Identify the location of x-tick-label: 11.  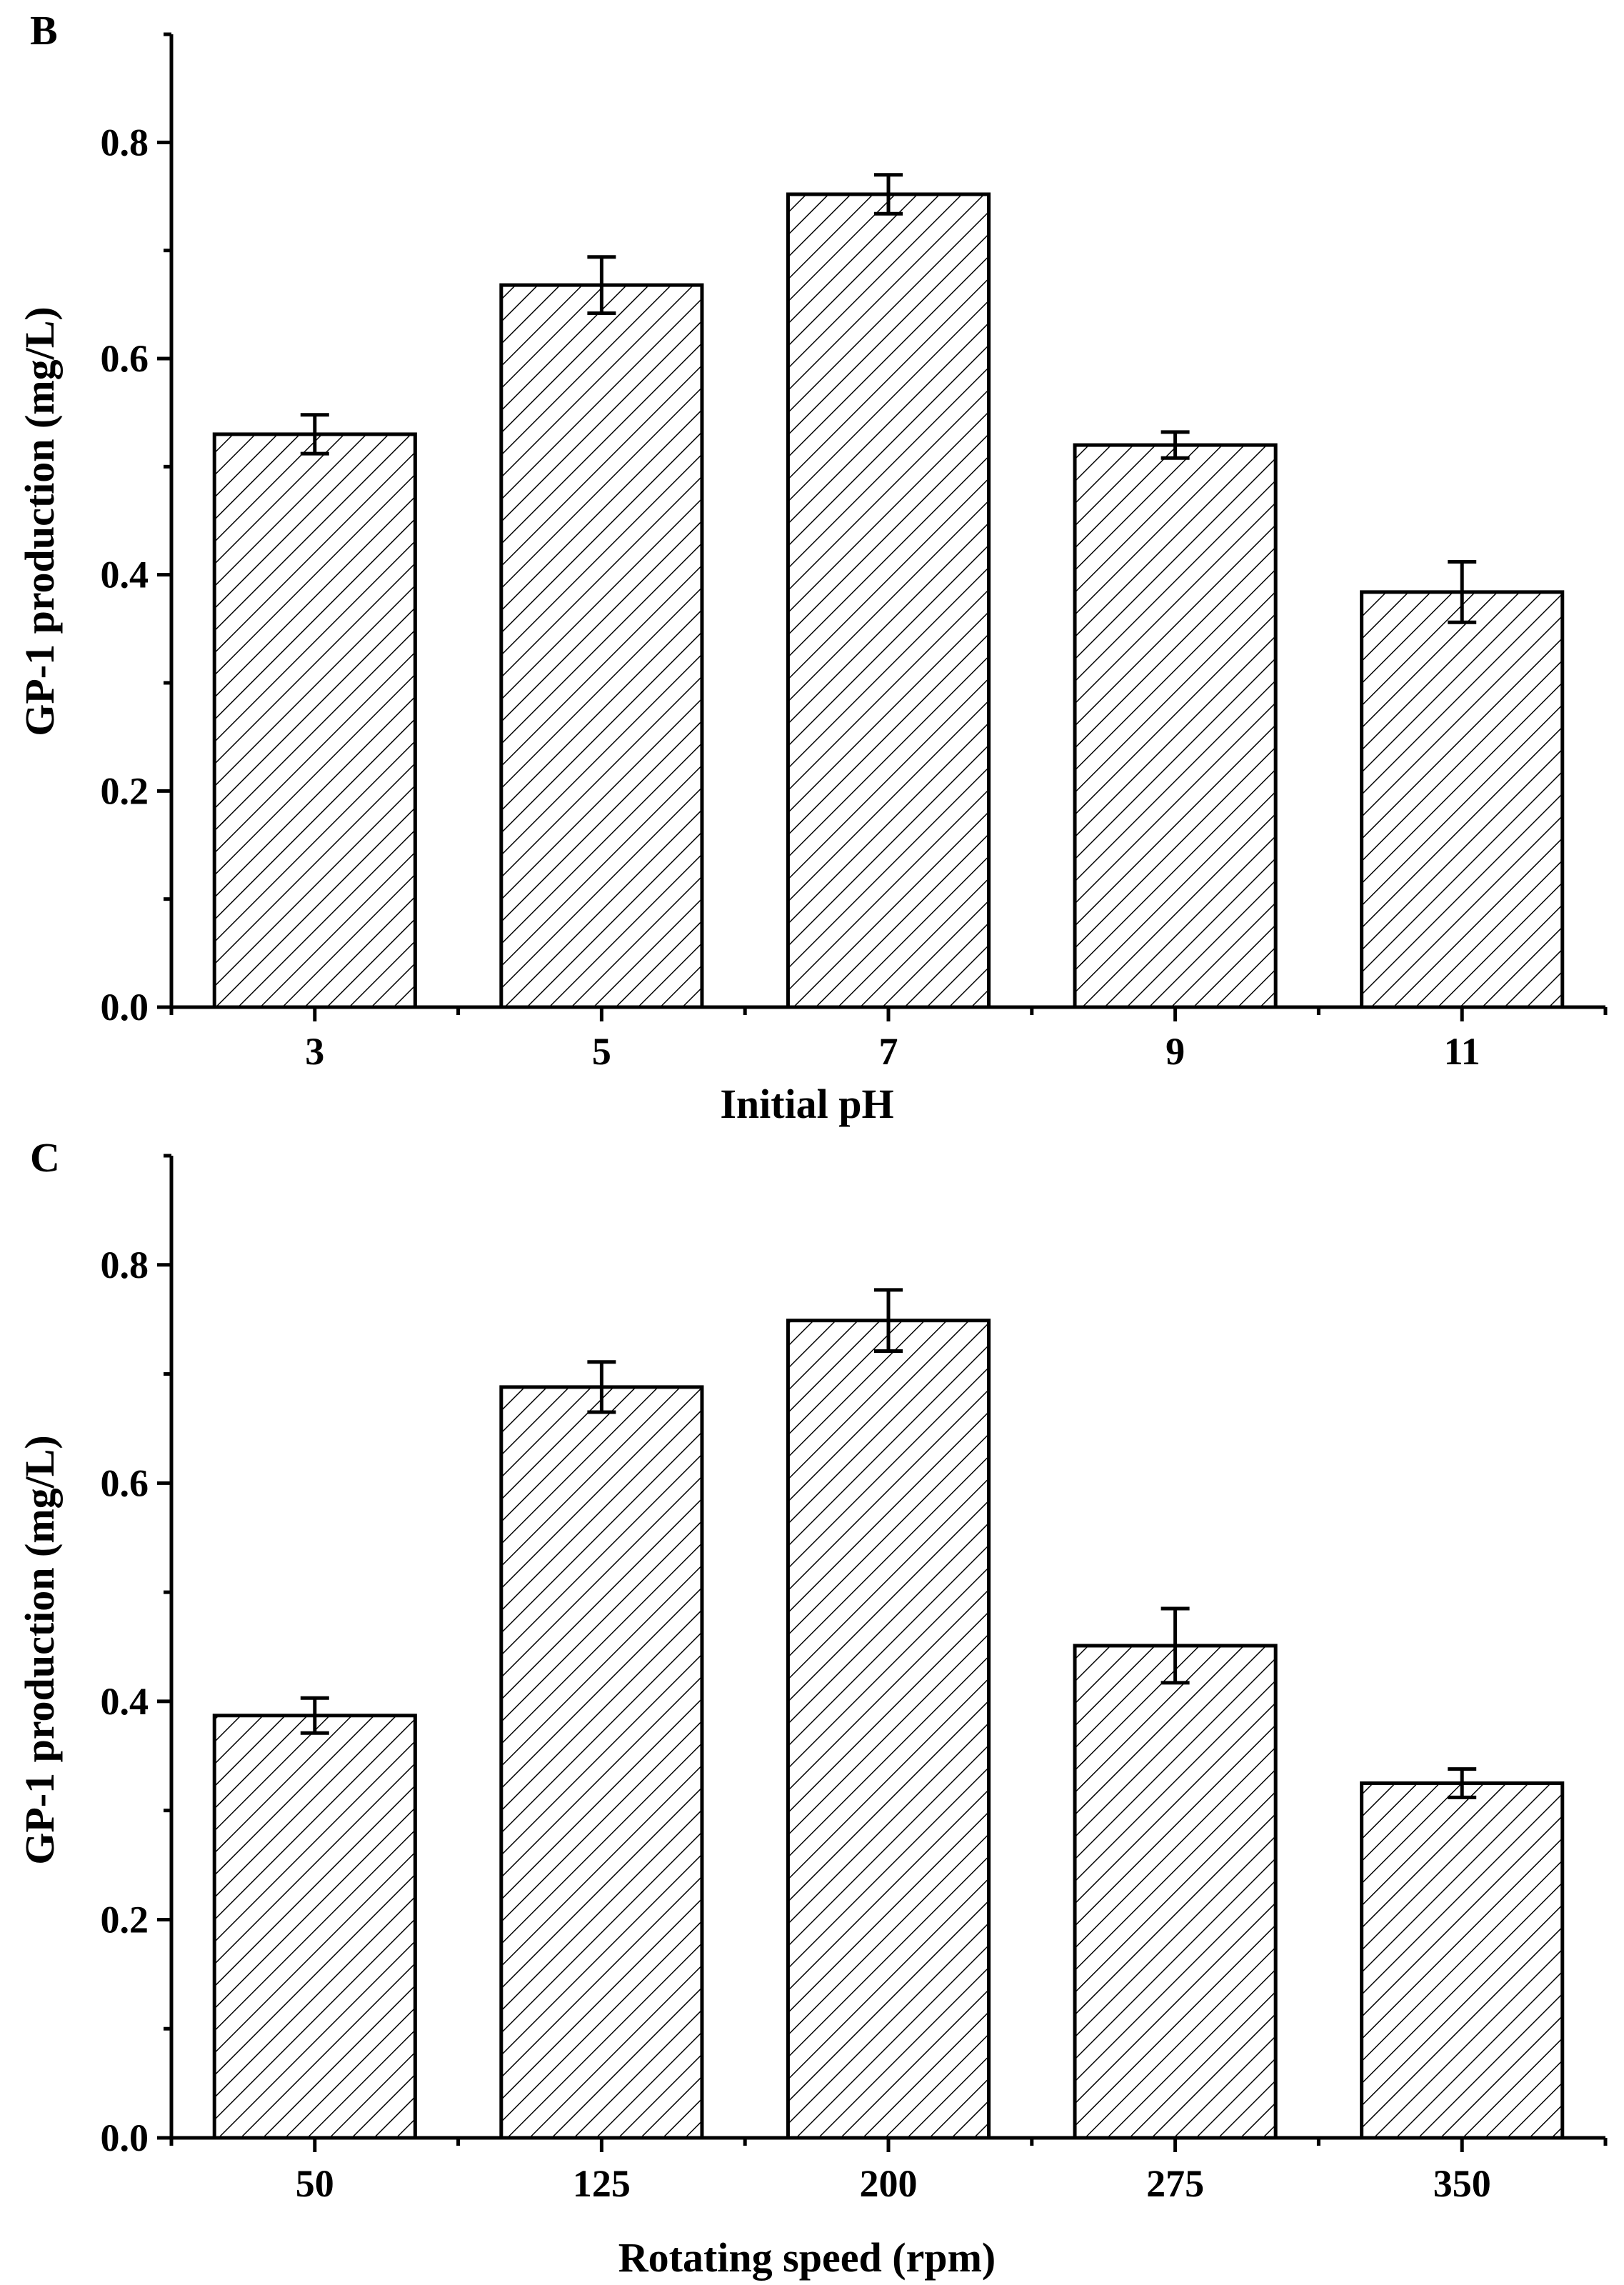
(1462, 1051).